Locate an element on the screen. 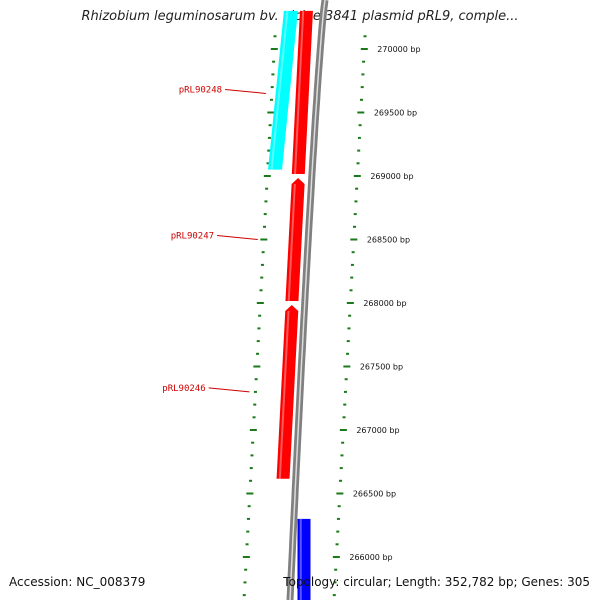  scale-label: 269500 bp is located at coordinates (395, 113).